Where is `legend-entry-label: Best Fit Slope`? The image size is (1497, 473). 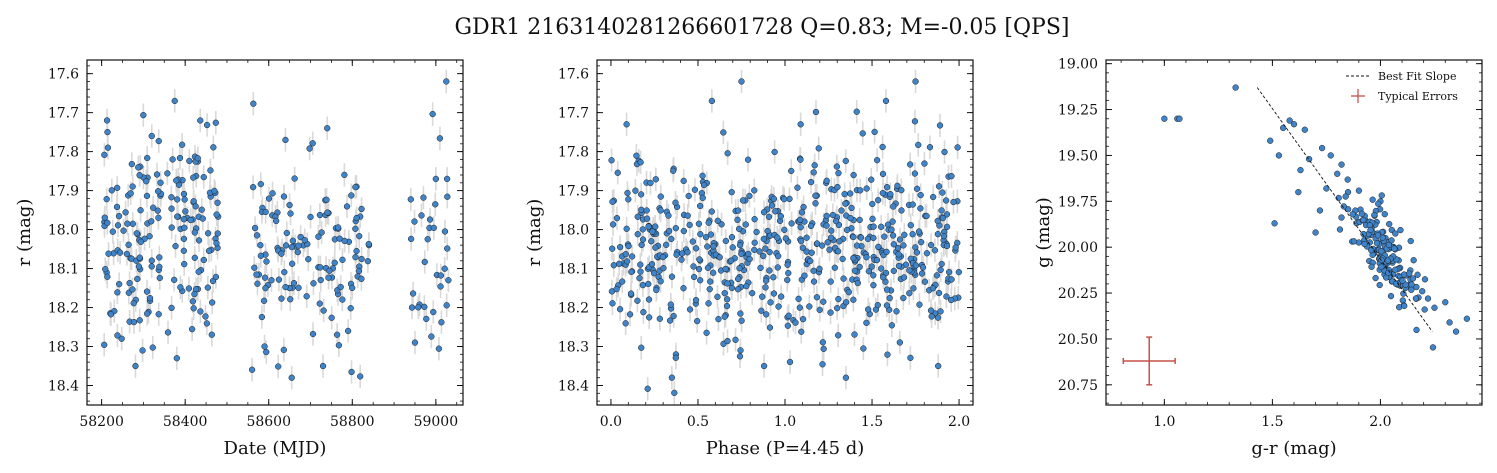 legend-entry-label: Best Fit Slope is located at coordinates (1417, 76).